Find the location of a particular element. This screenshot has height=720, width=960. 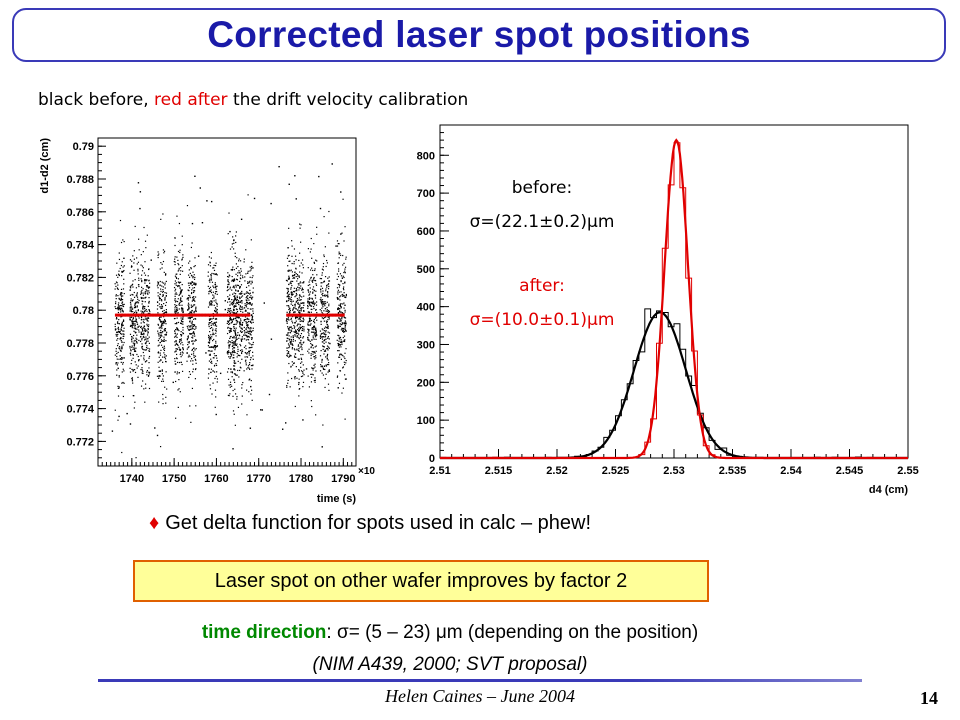

scatter-xtick-label: 1780 is located at coordinates (301, 479).